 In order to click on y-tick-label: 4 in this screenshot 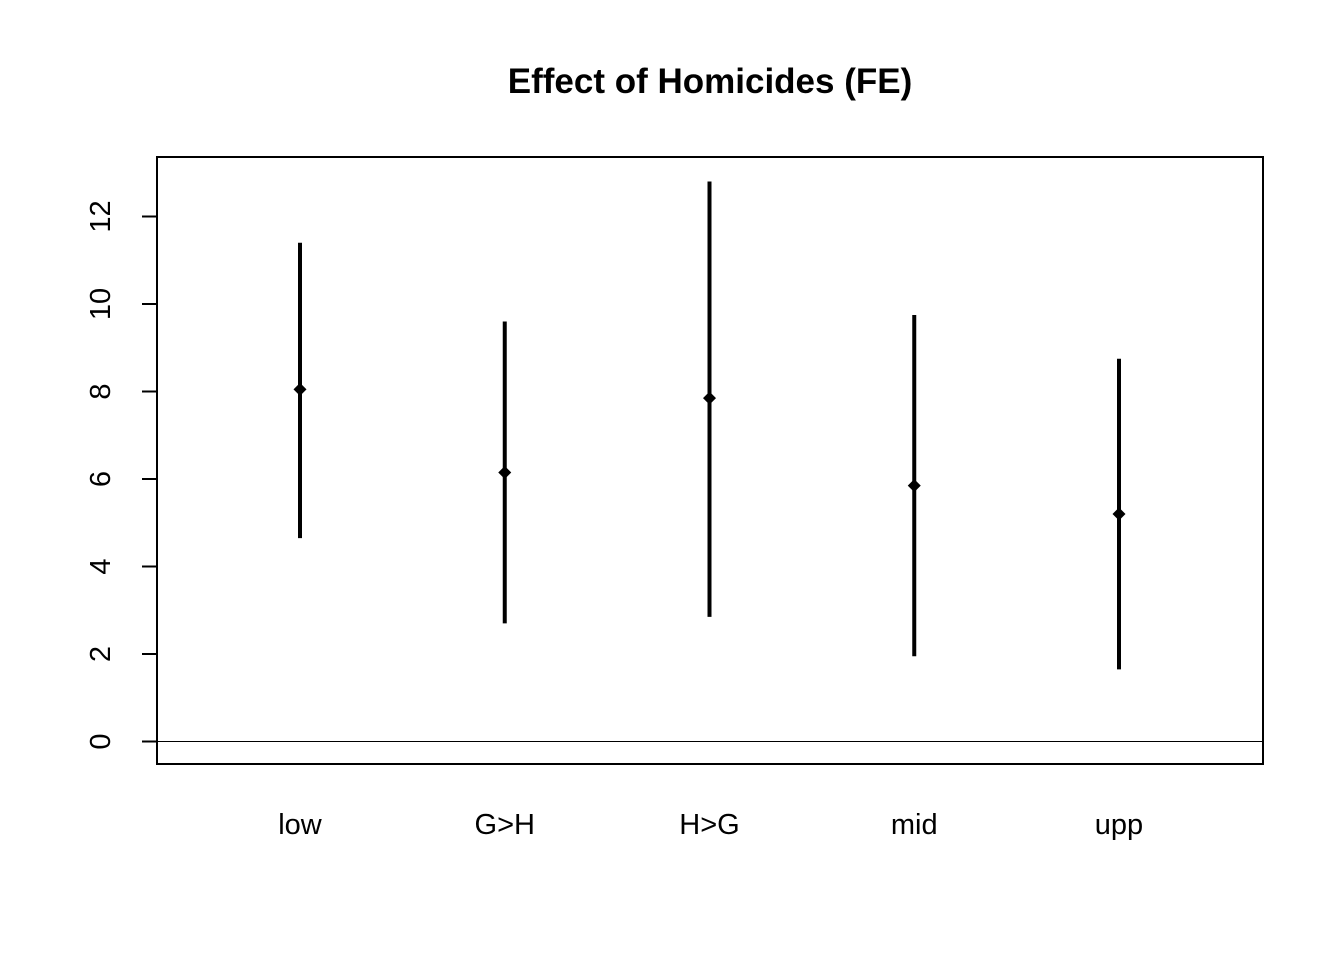, I will do `click(101, 566)`.